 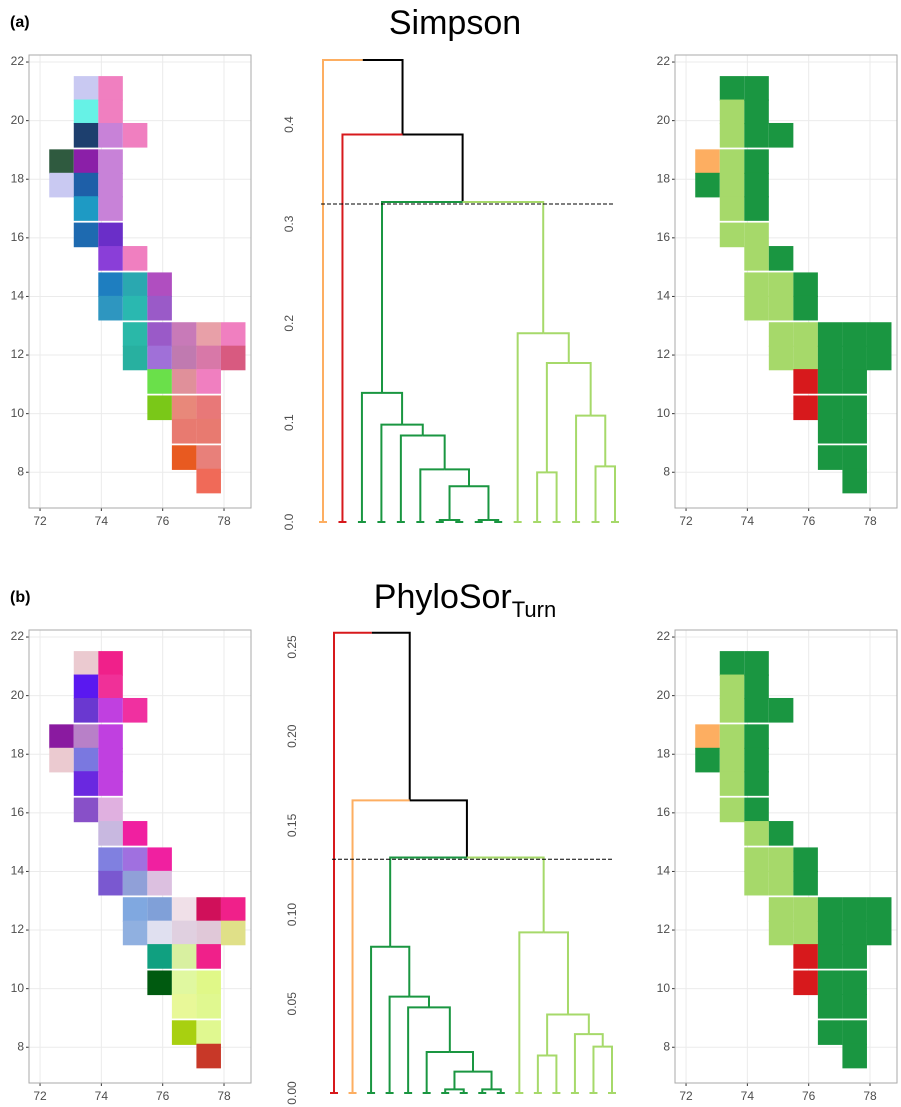 What do you see at coordinates (40, 1096) in the screenshot?
I see `x-tick-label: 72` at bounding box center [40, 1096].